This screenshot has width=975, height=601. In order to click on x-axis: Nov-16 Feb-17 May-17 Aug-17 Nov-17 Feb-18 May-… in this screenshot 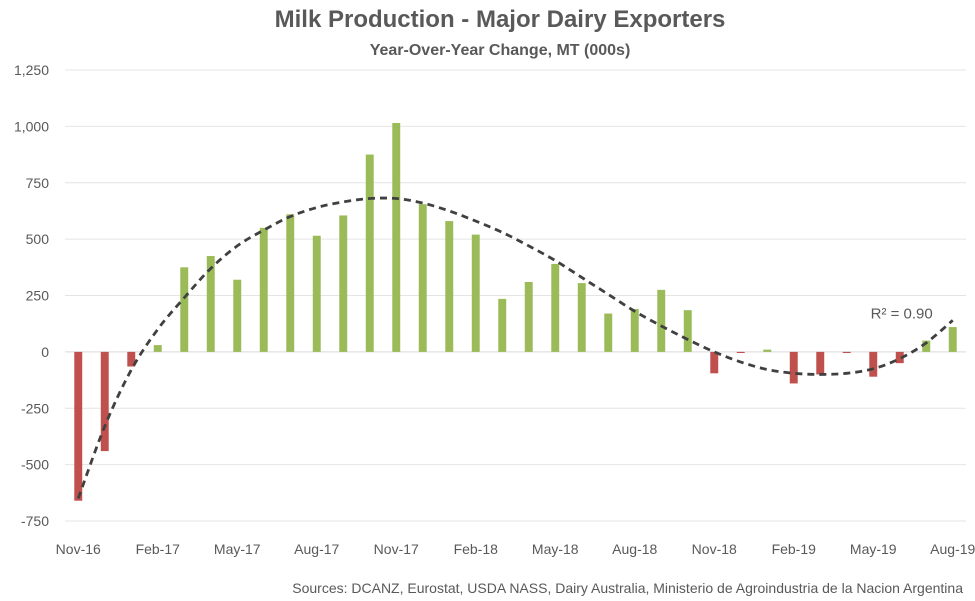, I will do `click(515, 549)`.